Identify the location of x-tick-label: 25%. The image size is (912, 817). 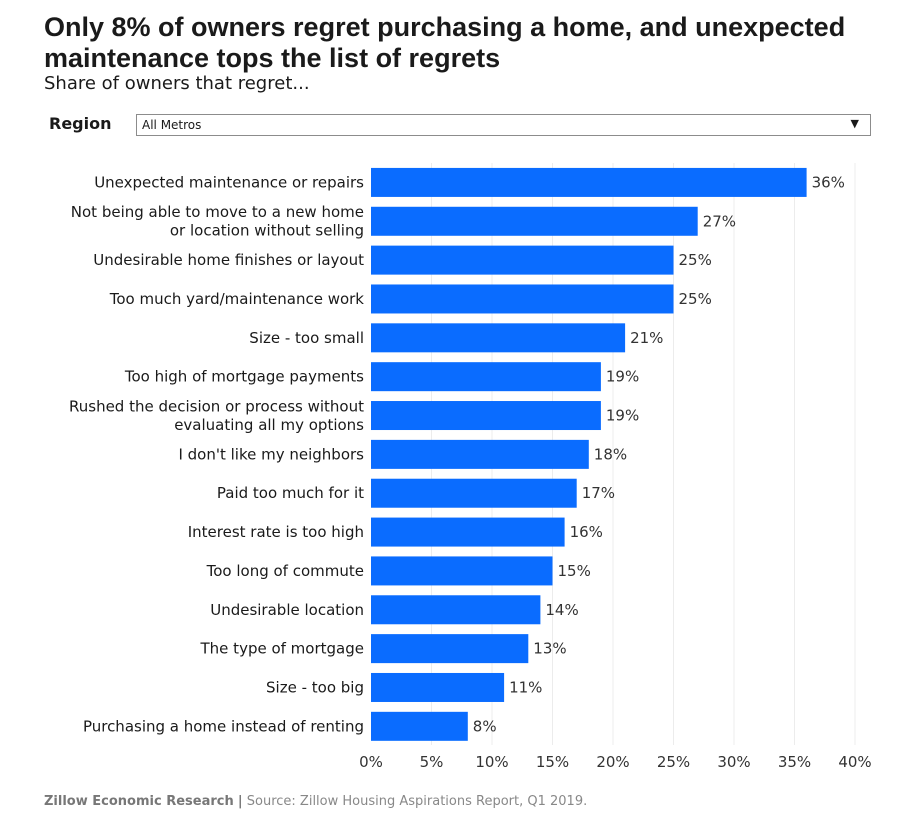
(673, 762).